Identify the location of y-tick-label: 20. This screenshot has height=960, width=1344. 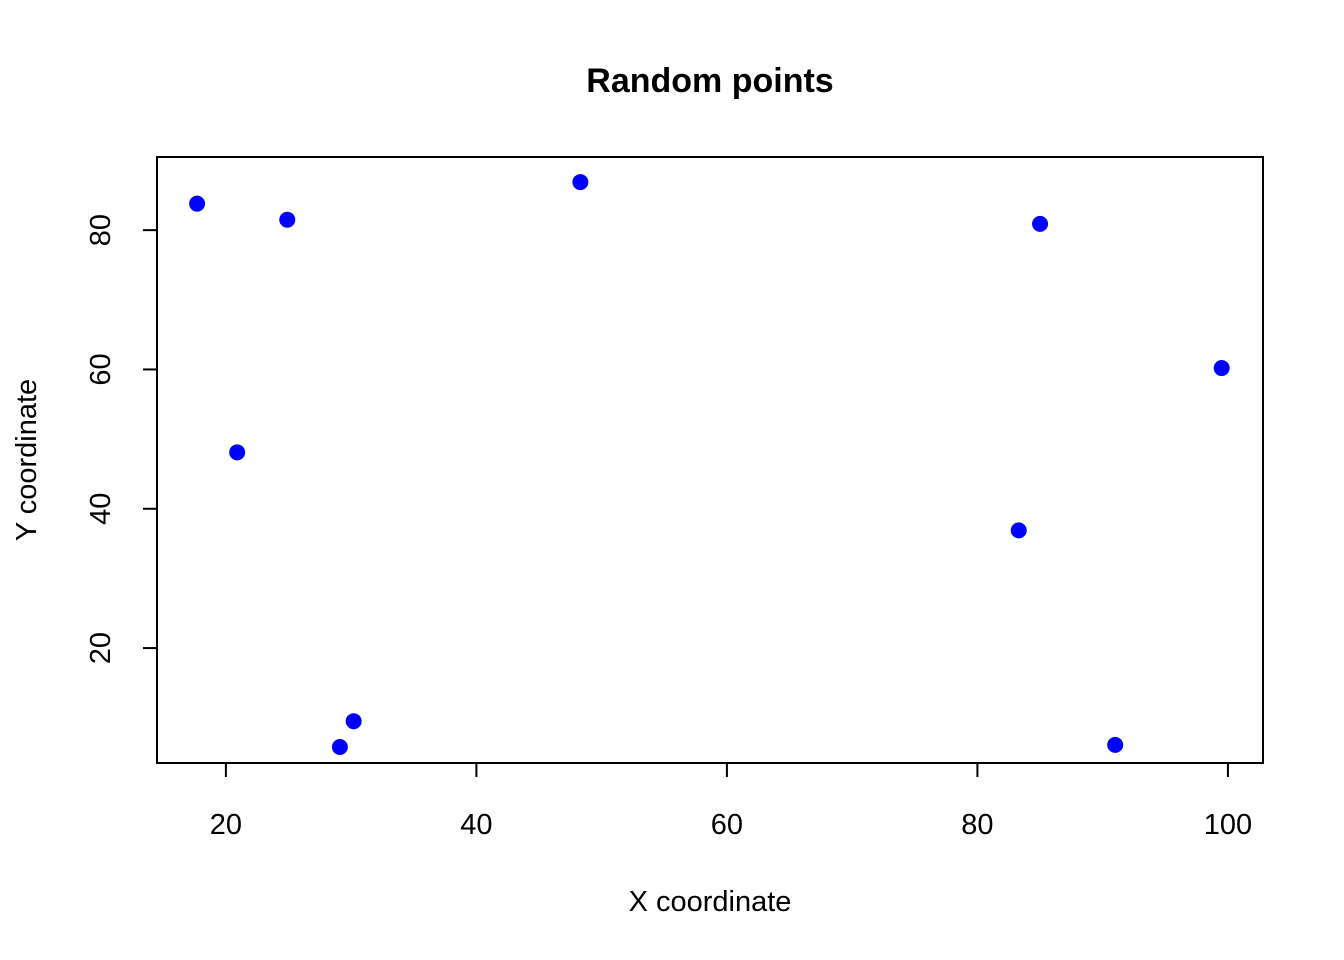
(101, 648).